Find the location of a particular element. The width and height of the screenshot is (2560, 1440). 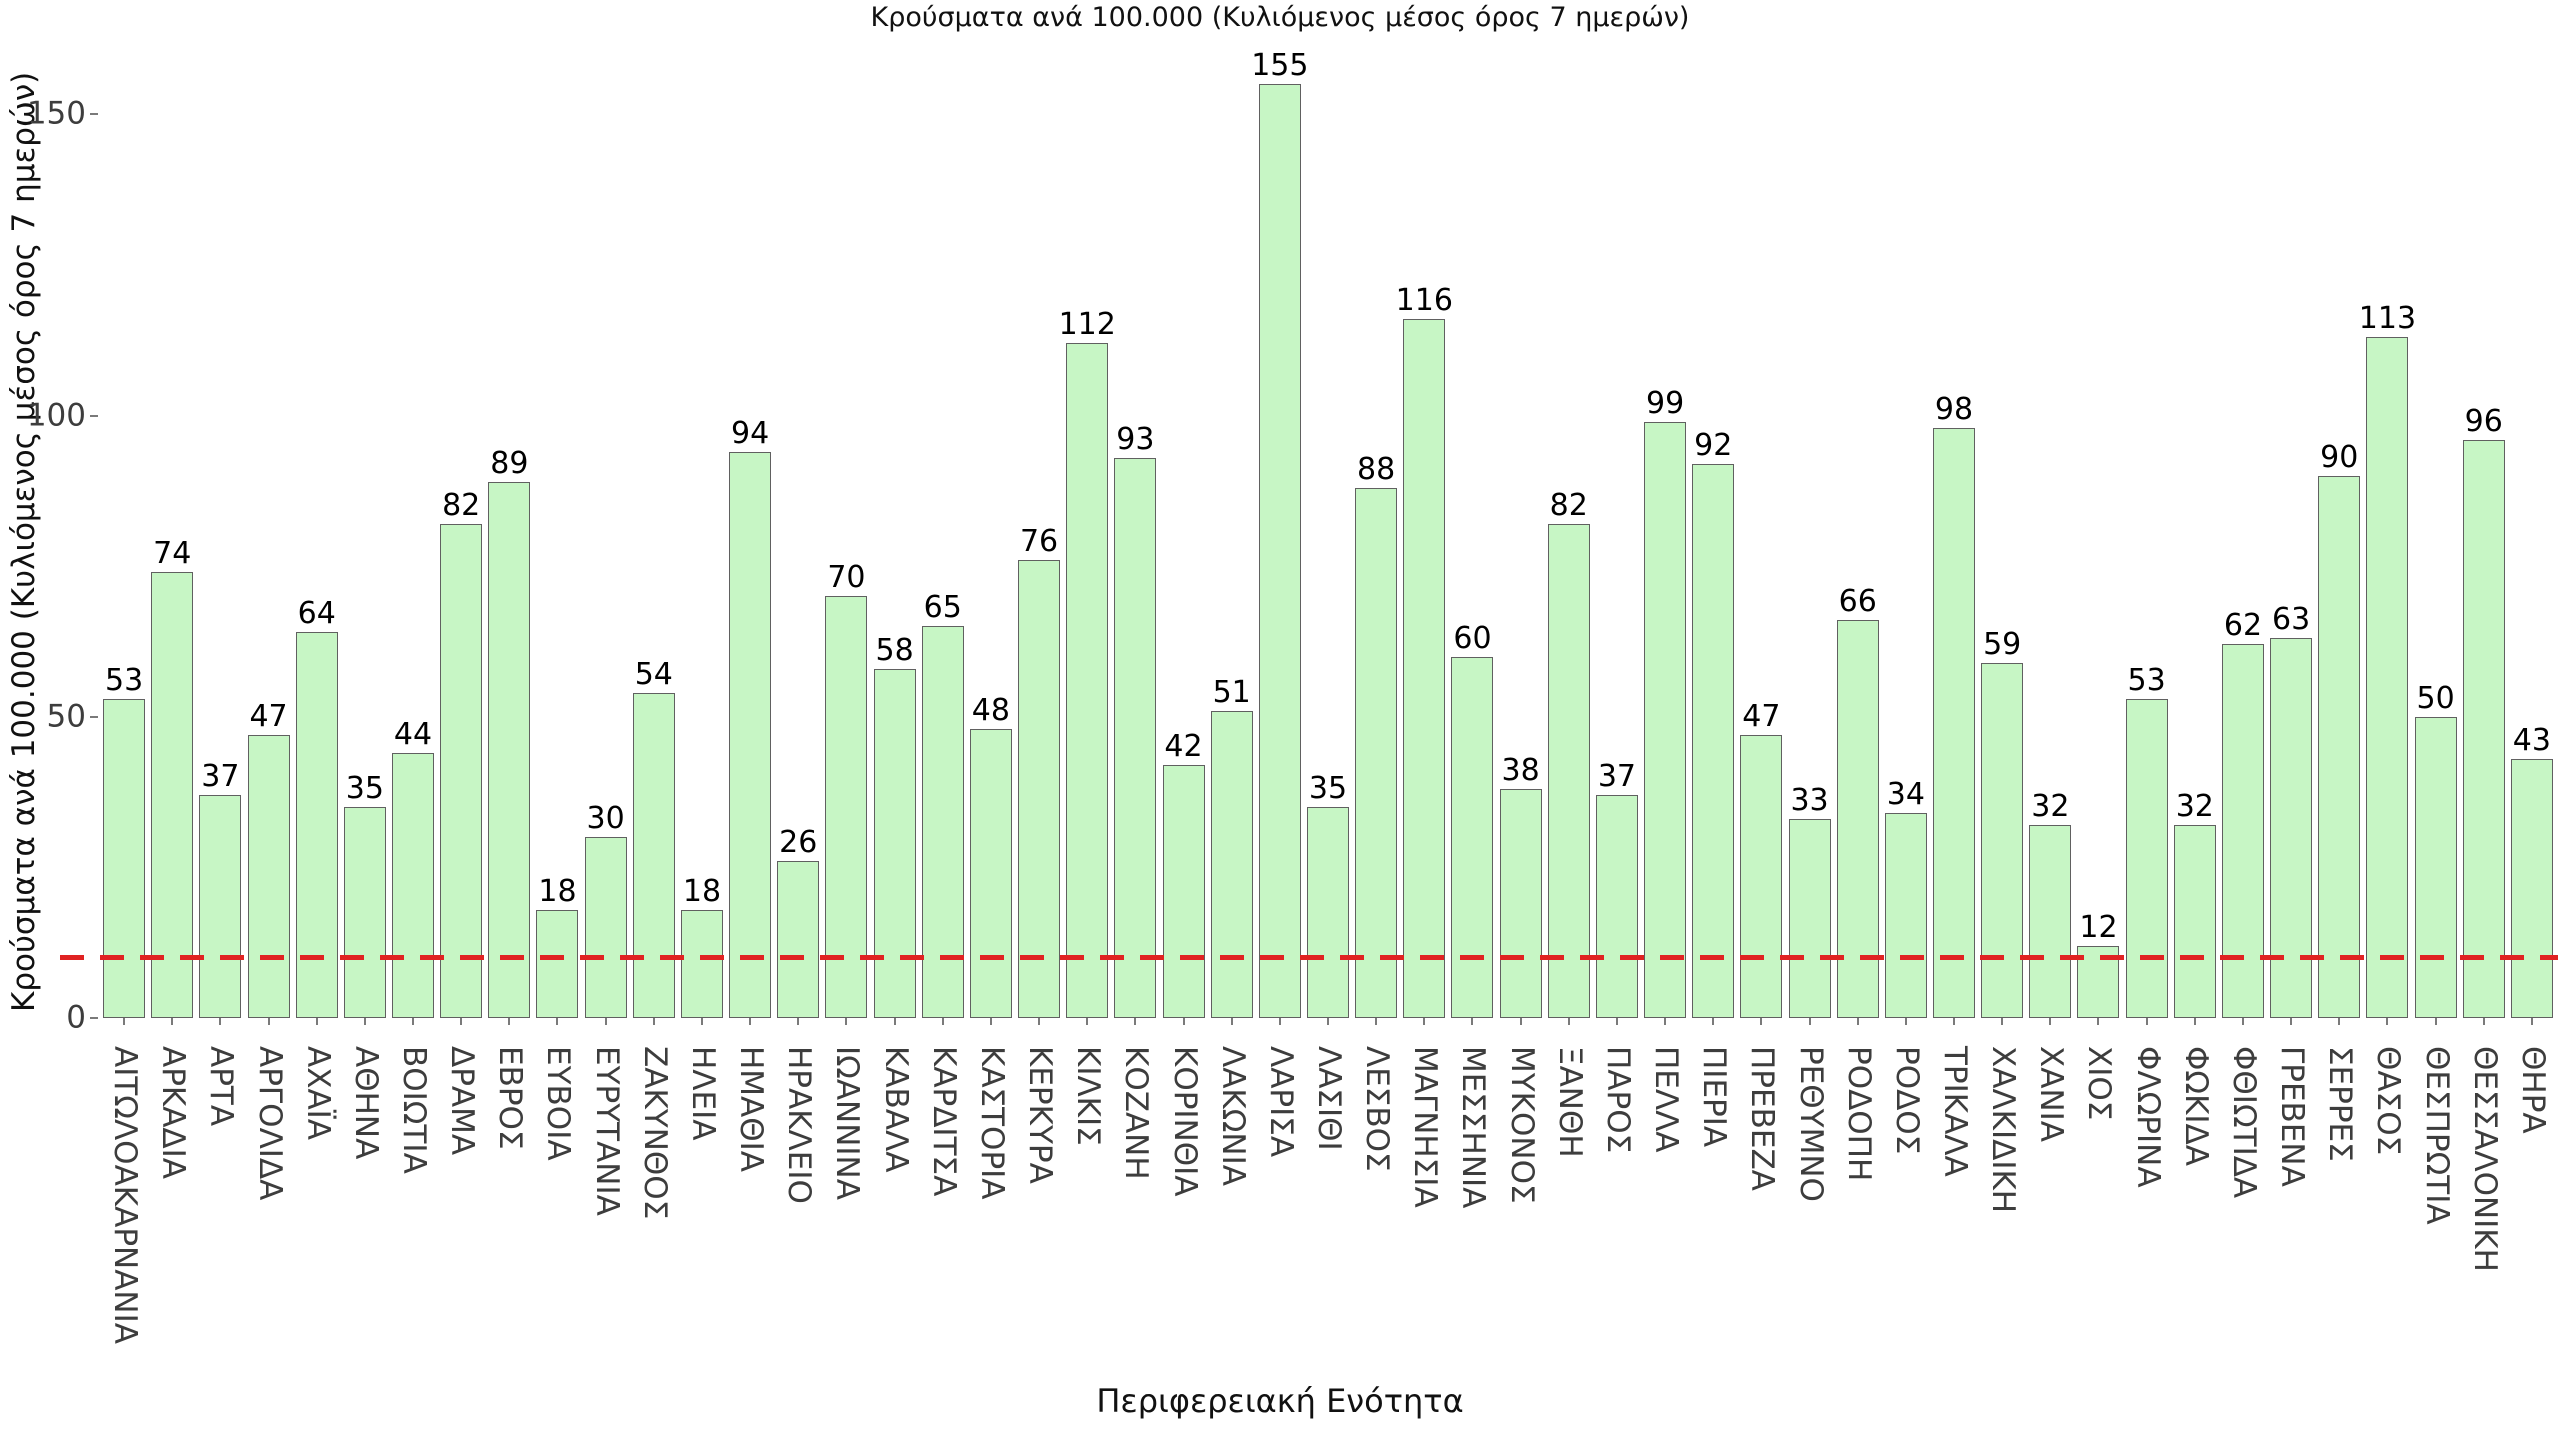

x-axis-title: Περιφερειακή Ενότητα is located at coordinates (1280, 1401).